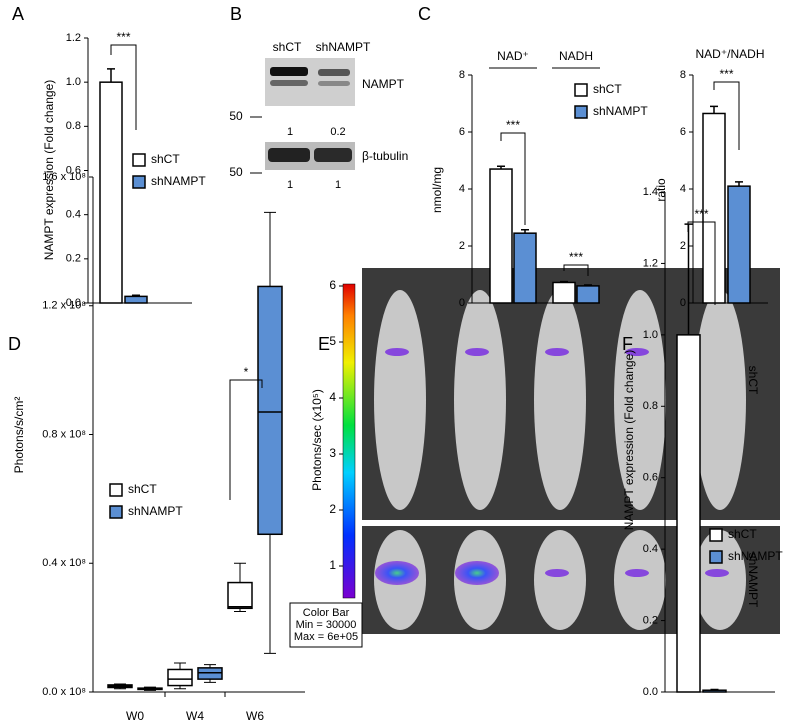 This screenshot has width=800, height=727. Describe the element at coordinates (513, 56) in the screenshot. I see `category-label: NAD⁺` at that location.